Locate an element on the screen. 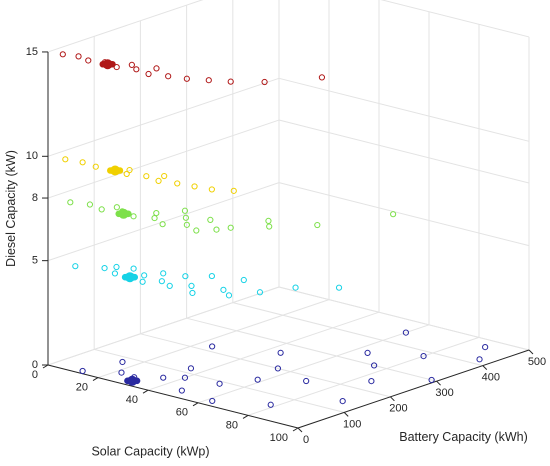 The height and width of the screenshot is (466, 550). y-tick-label: 0 is located at coordinates (306, 440).